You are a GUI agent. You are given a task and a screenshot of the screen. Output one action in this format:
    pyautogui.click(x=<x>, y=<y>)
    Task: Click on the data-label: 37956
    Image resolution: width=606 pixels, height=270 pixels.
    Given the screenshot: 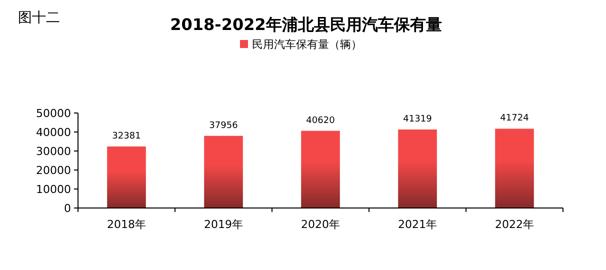 What is the action you would take?
    pyautogui.click(x=223, y=125)
    